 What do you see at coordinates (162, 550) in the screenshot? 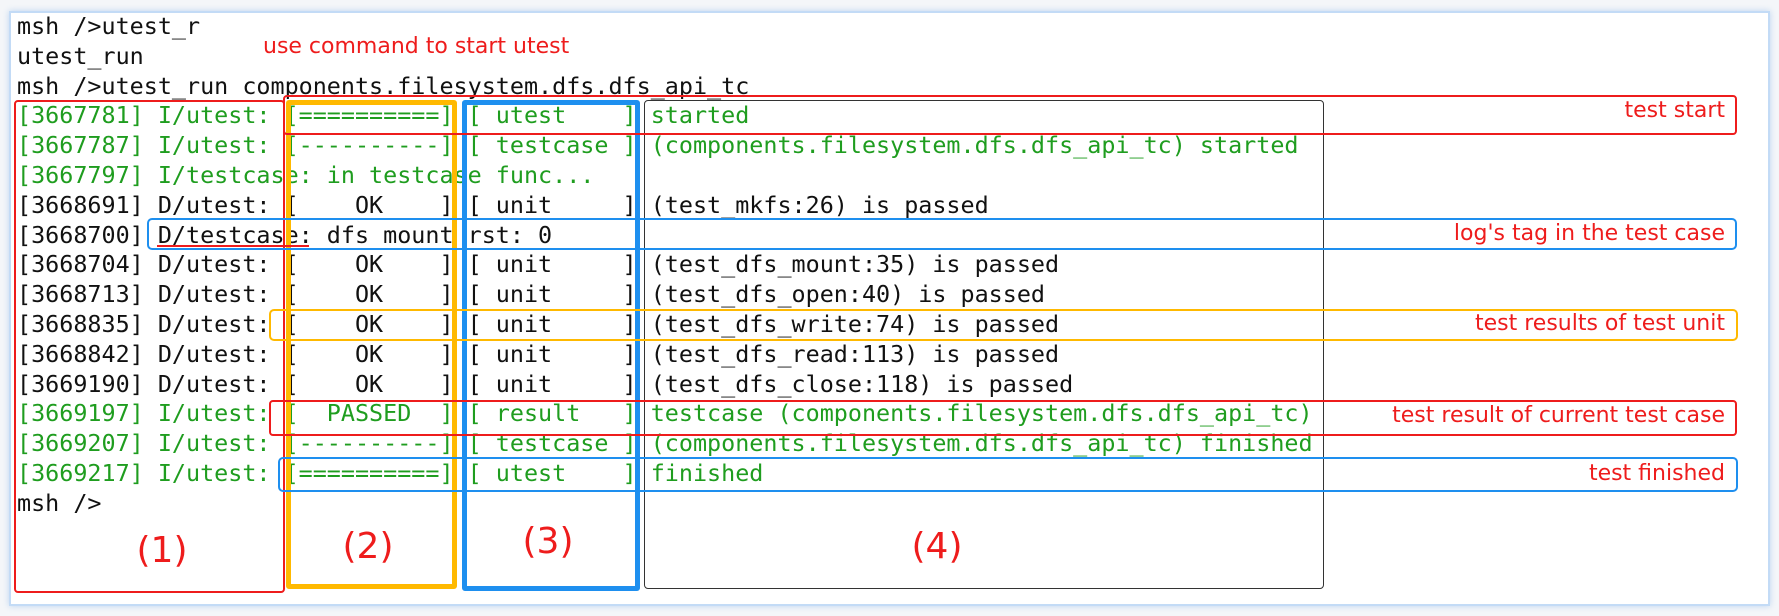
I see `column-1-number: (1)` at bounding box center [162, 550].